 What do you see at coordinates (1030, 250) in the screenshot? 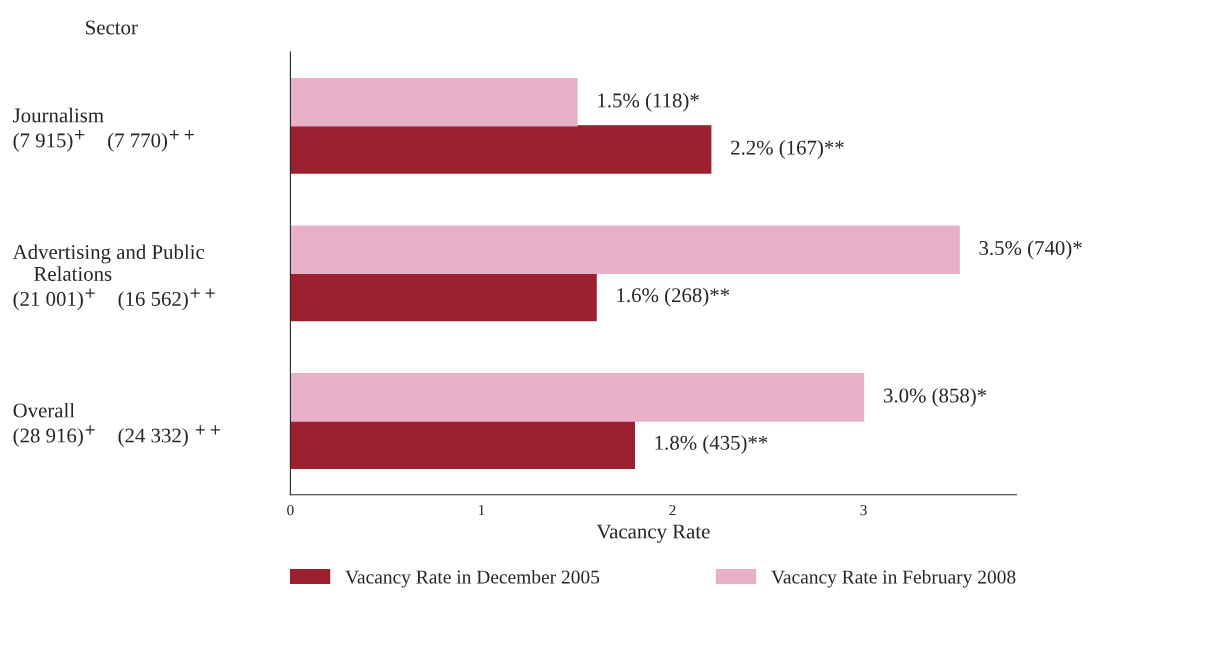
I see `data-label: 3.5% (740)*` at bounding box center [1030, 250].